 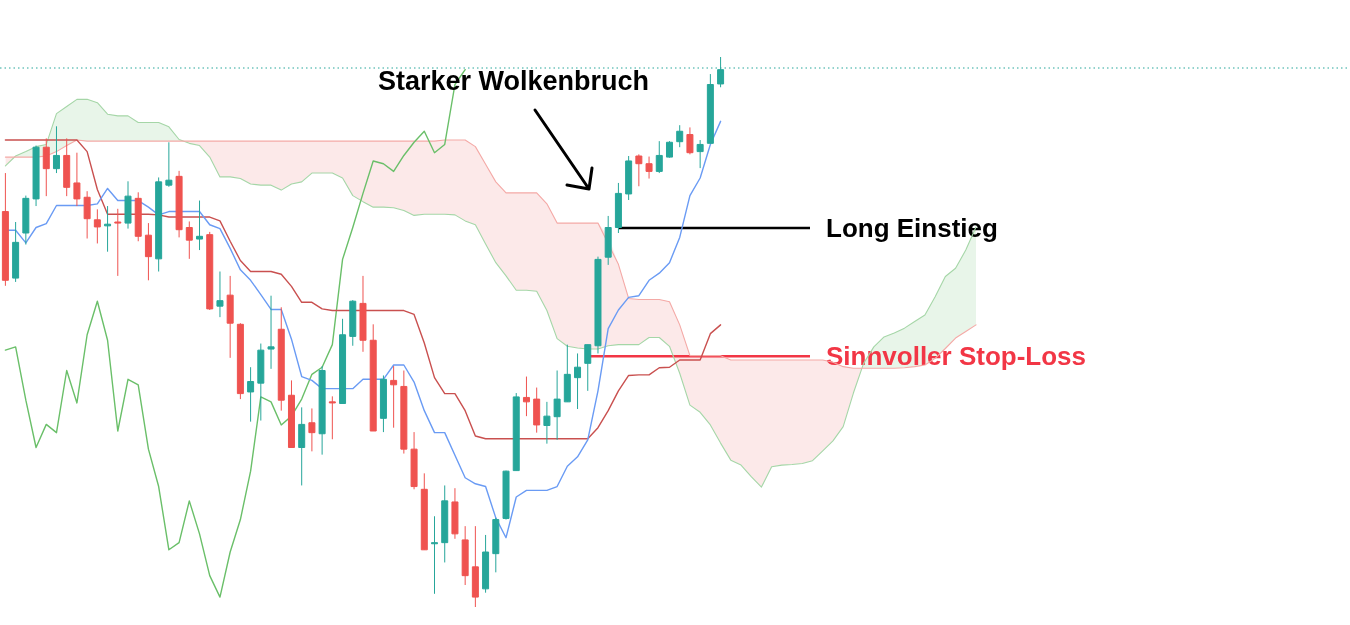 I want to click on ref-line-label: Sinnvoller Stop-Loss, so click(x=956, y=356).